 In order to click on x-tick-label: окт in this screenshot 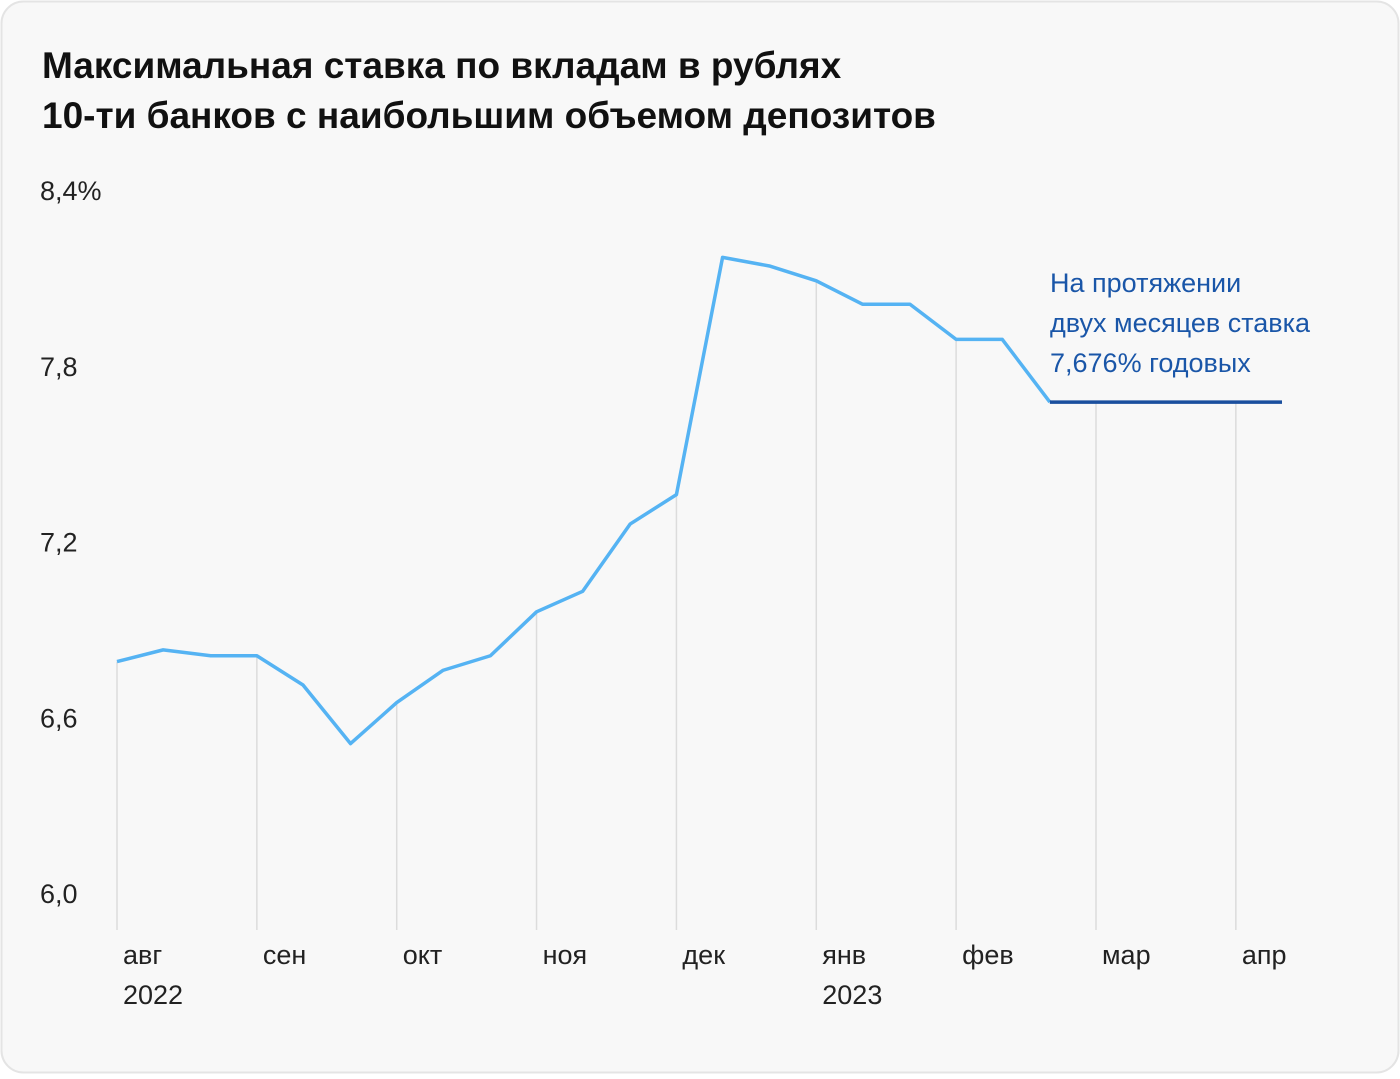, I will do `click(423, 955)`.